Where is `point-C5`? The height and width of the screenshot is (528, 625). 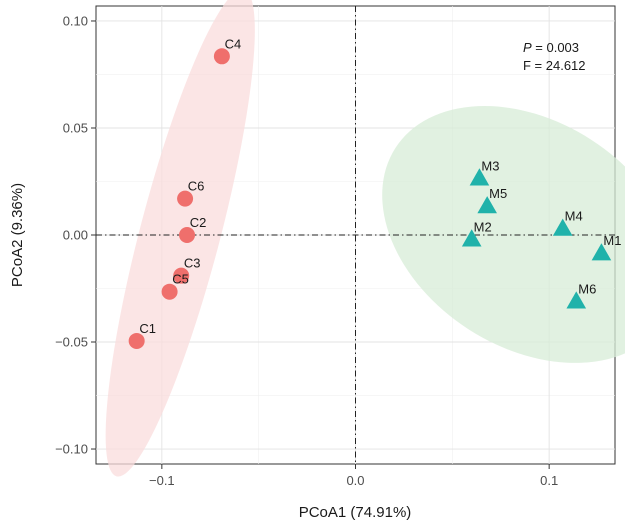 point-C5 is located at coordinates (169, 291).